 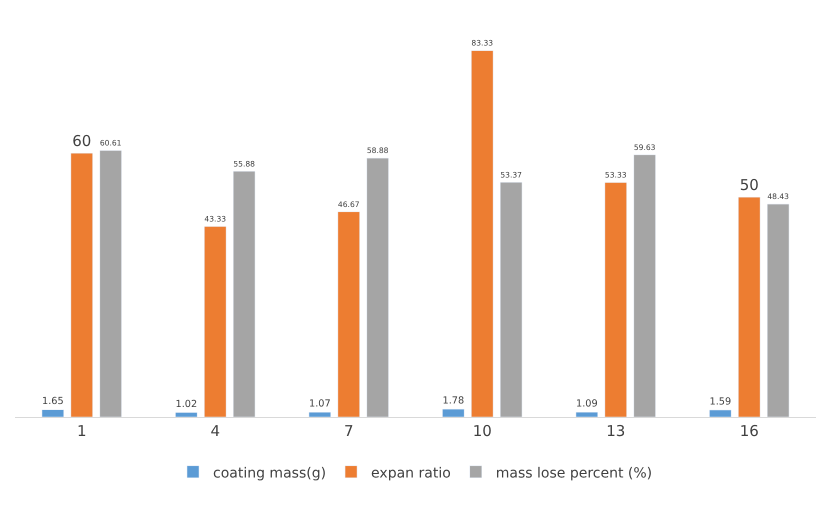 I want to click on x-tick-label: 16, so click(x=749, y=431).